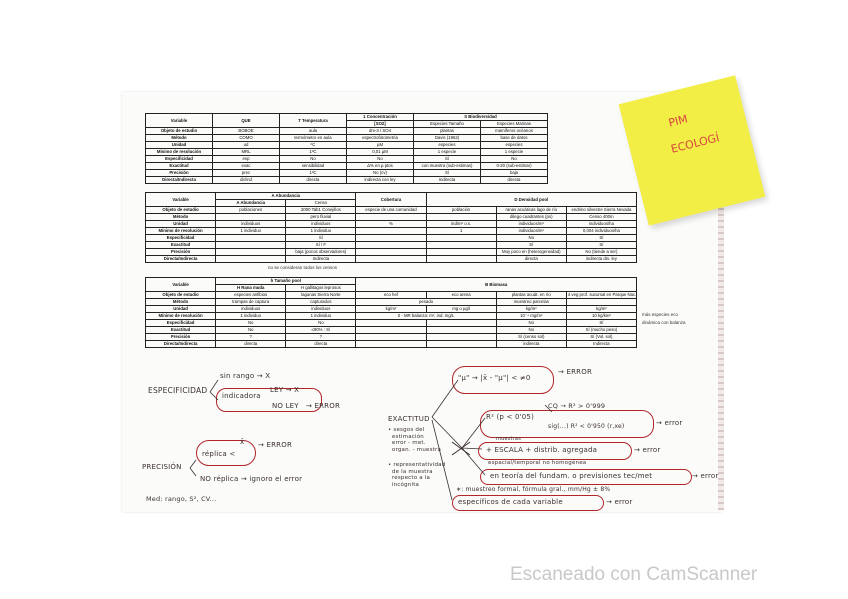 The image size is (848, 599). I want to click on hw-especificos: específicos de cada variable, so click(510, 502).